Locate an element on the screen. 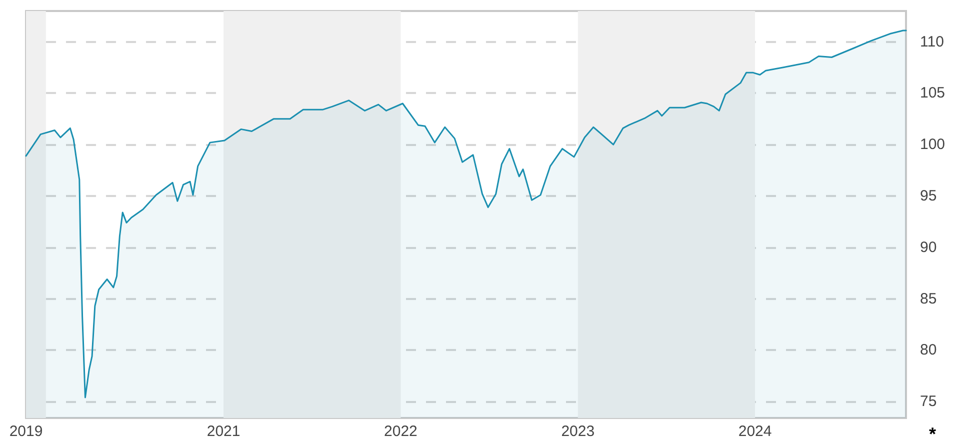 The width and height of the screenshot is (976, 443). y-tick-label: 105 is located at coordinates (933, 93).